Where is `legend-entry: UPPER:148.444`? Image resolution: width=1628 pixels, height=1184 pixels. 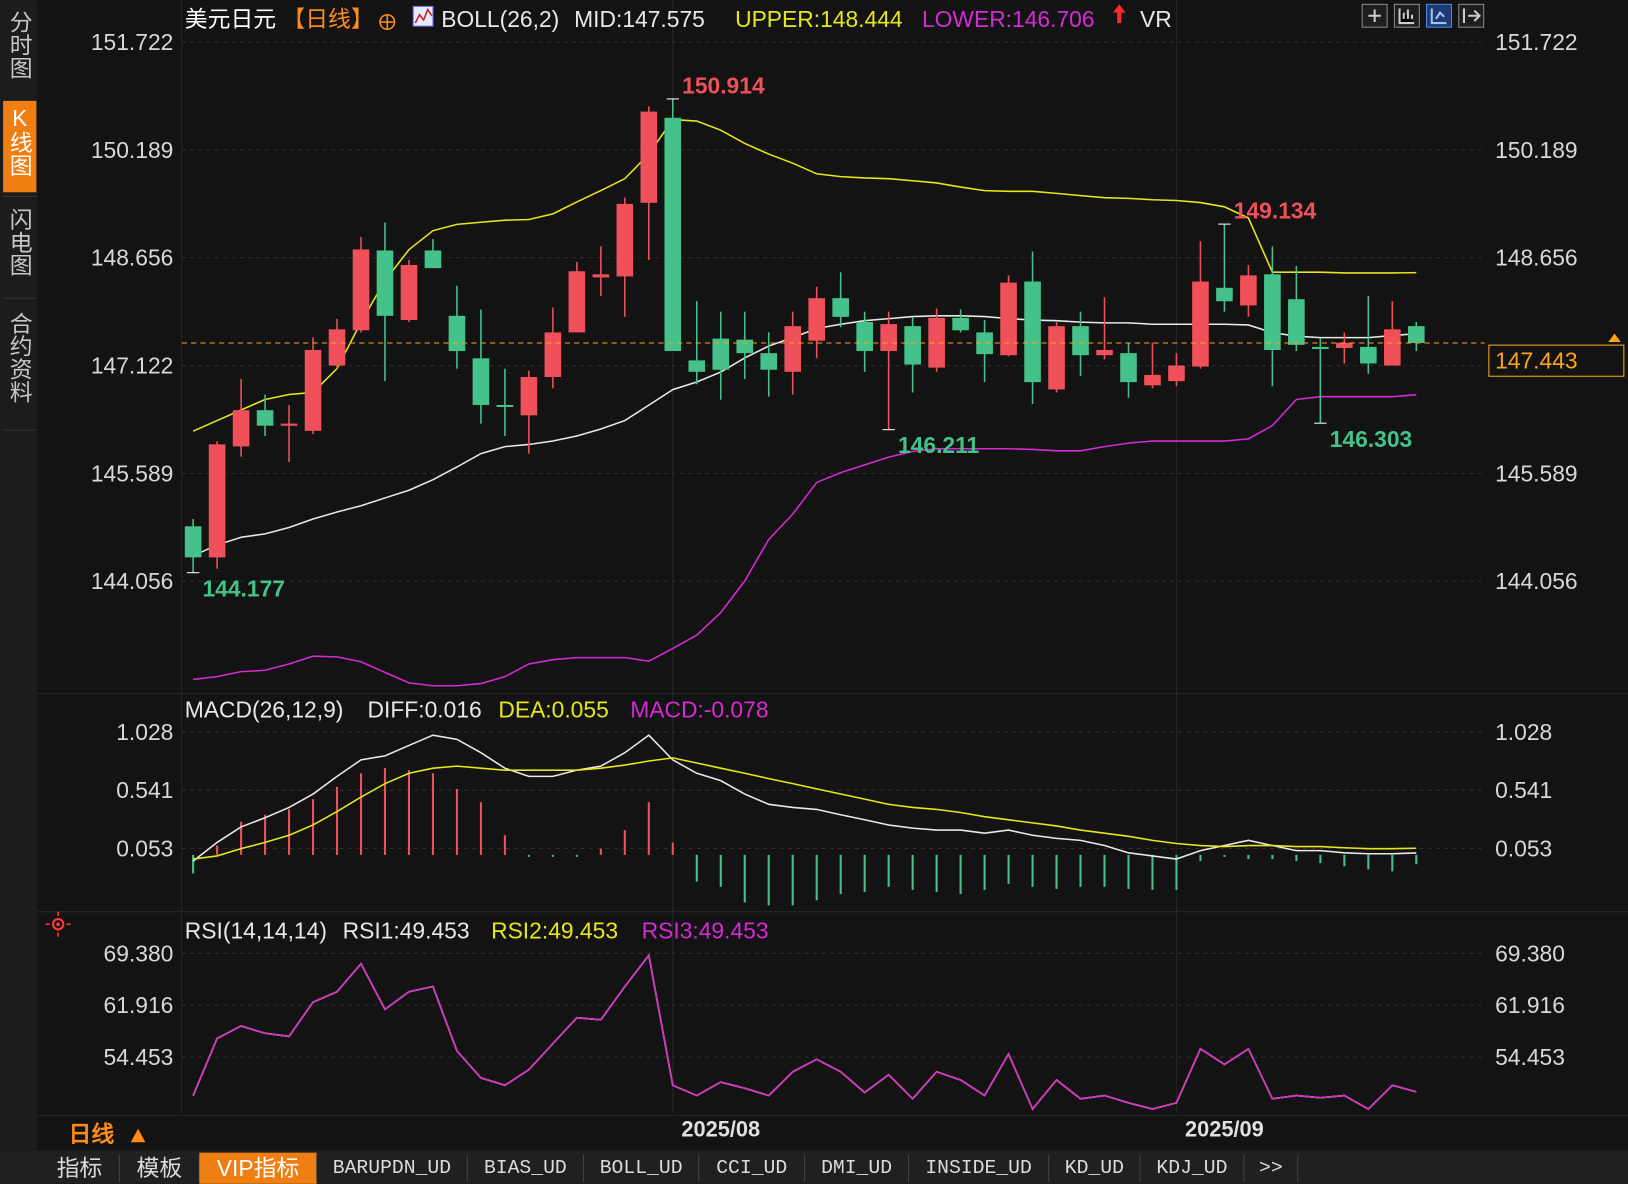 legend-entry: UPPER:148.444 is located at coordinates (819, 19).